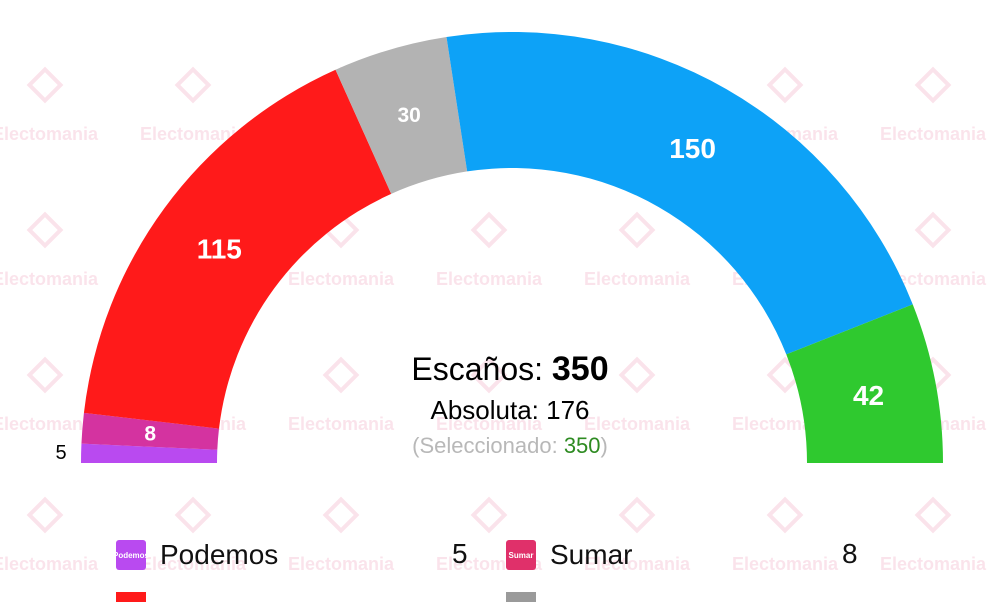 The image size is (1000, 602). I want to click on selected-value: 350, so click(582, 445).